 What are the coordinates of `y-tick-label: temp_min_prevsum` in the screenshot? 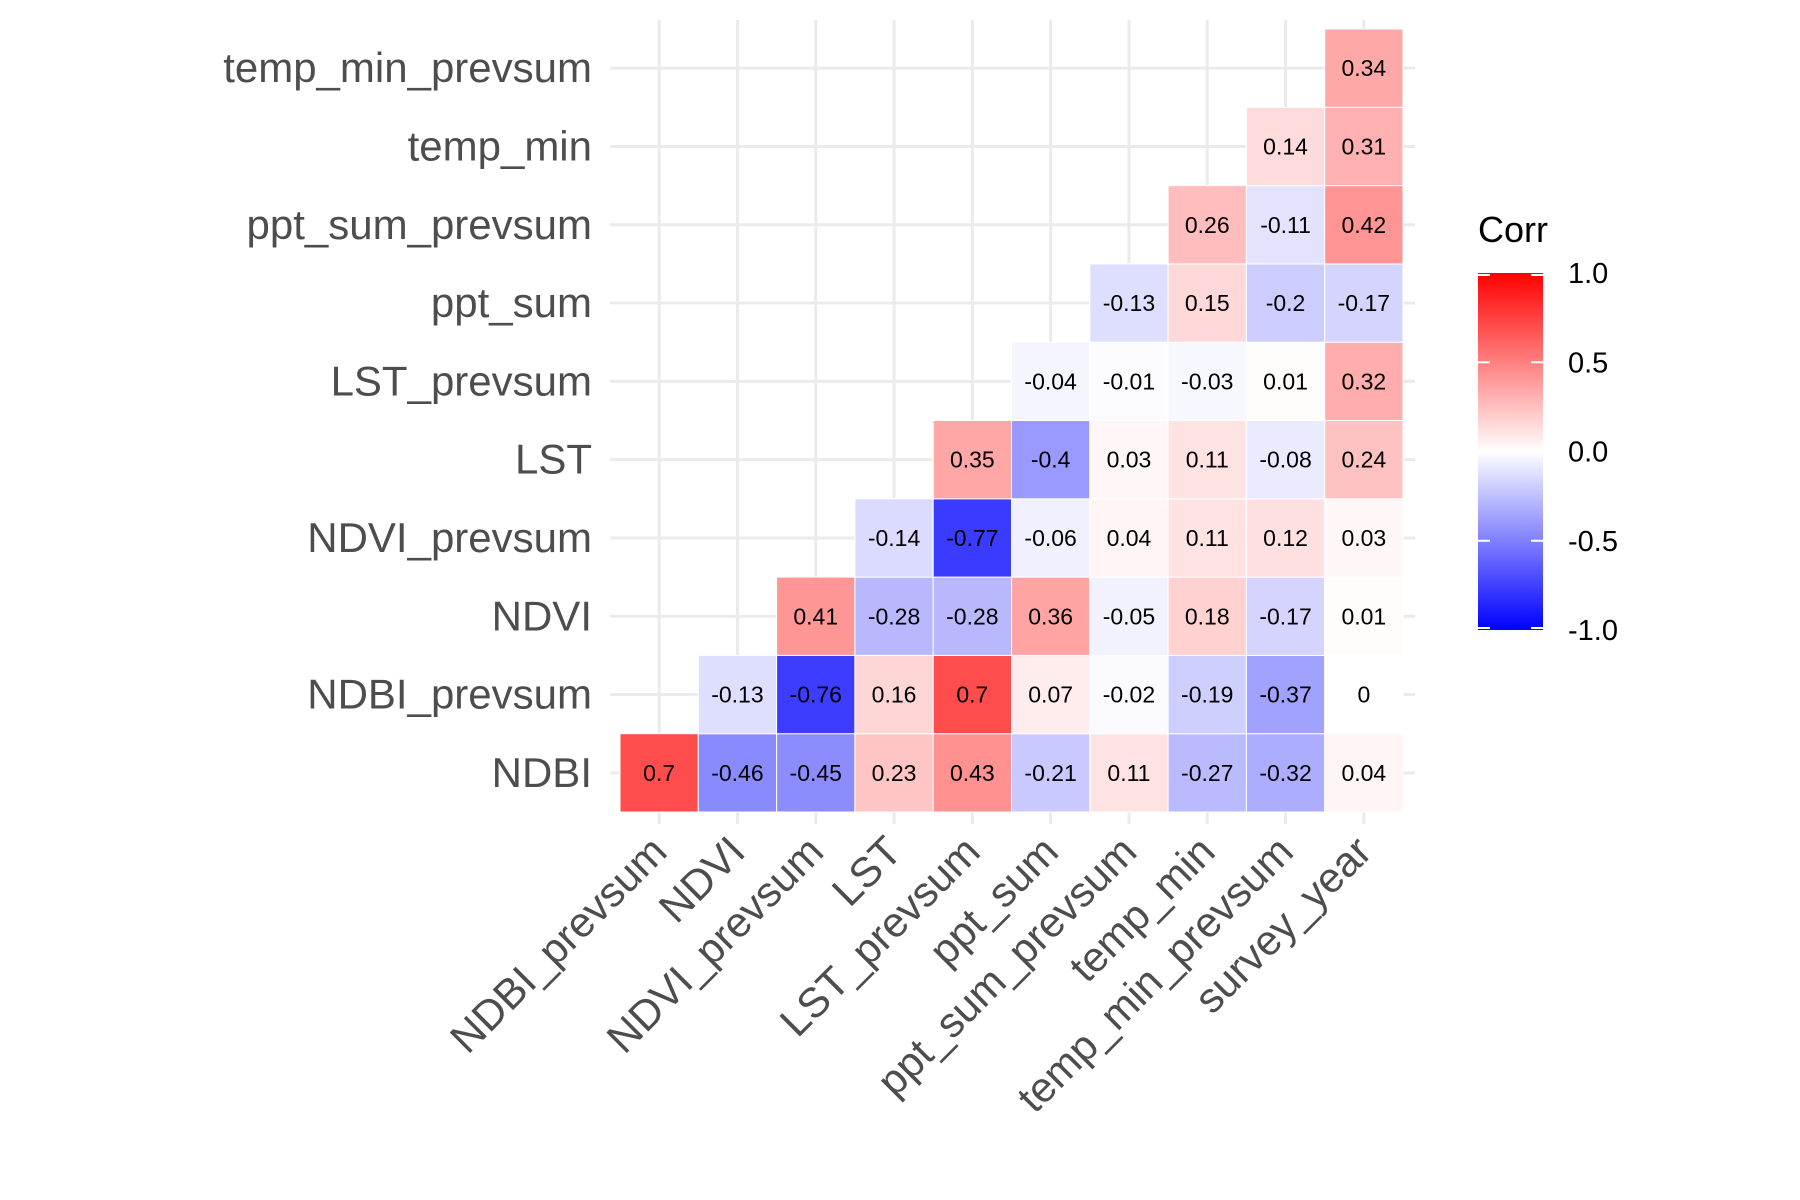 It's located at (407, 67).